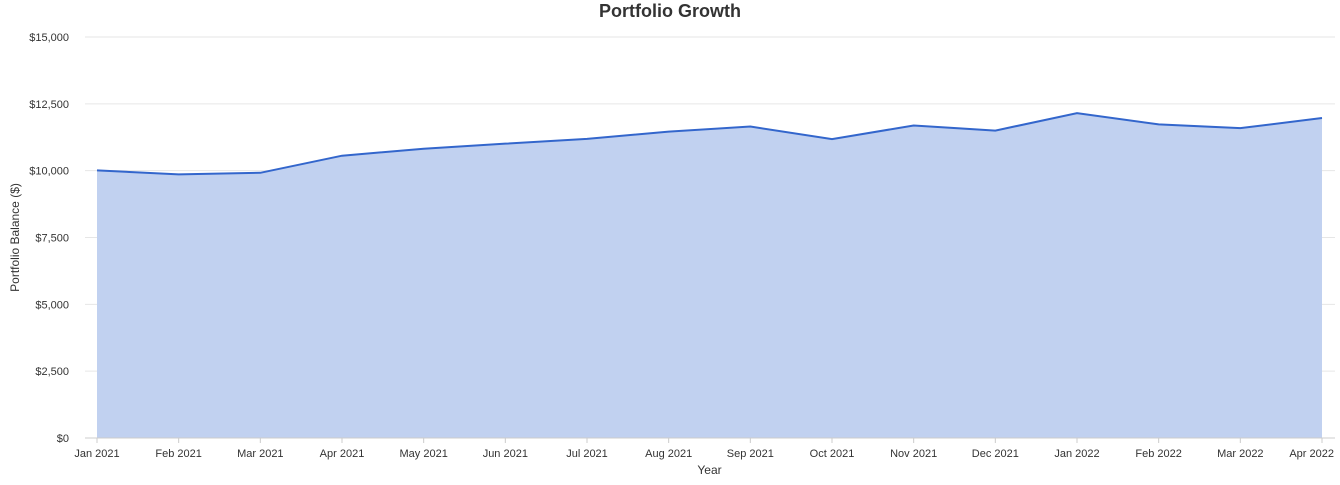 This screenshot has height=485, width=1340. Describe the element at coordinates (587, 454) in the screenshot. I see `x-tick-label: Jul 2021` at that location.